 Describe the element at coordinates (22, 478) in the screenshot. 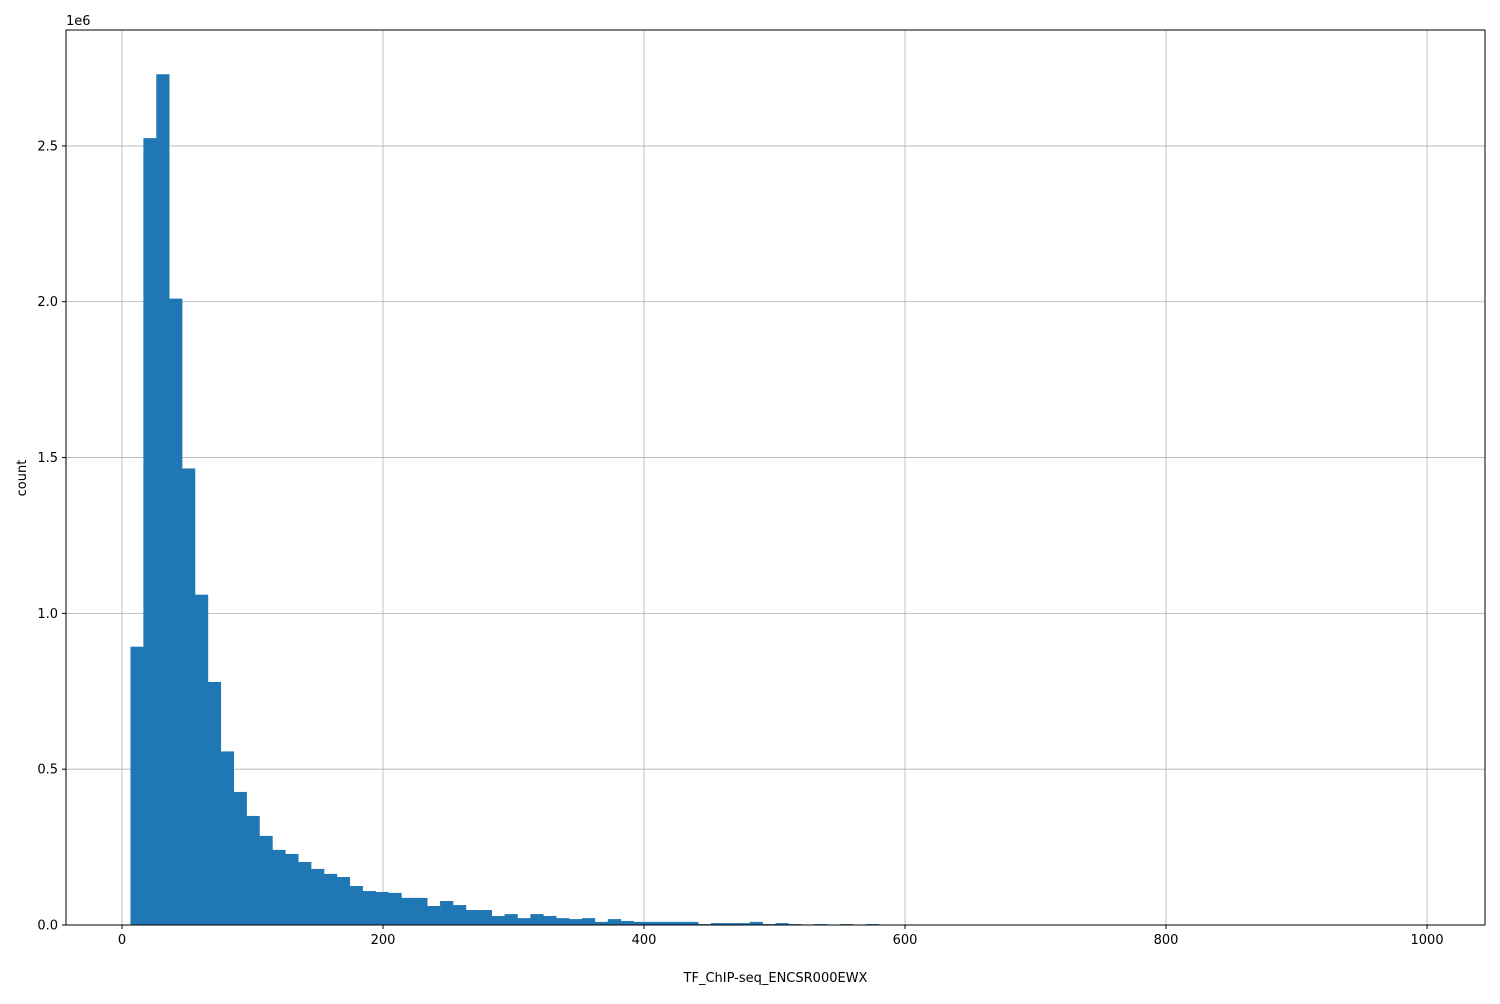

I see `y-axis-label: count` at that location.